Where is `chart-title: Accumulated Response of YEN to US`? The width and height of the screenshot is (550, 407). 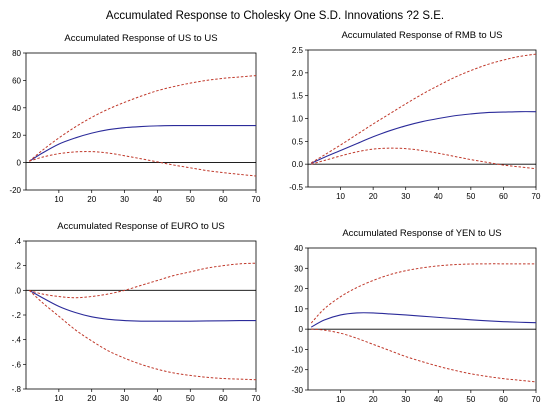
chart-title: Accumulated Response of YEN to US is located at coordinates (421, 233).